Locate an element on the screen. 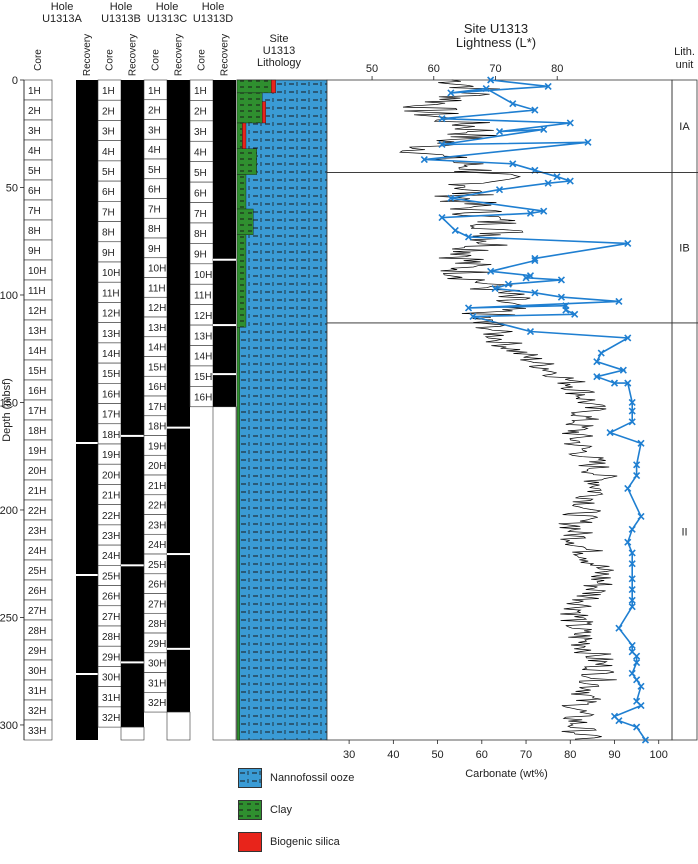  core-label: 2H is located at coordinates (108, 111).